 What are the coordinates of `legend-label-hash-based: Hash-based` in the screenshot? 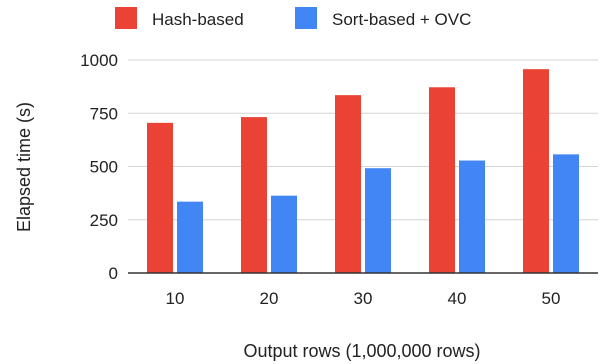 It's located at (198, 19).